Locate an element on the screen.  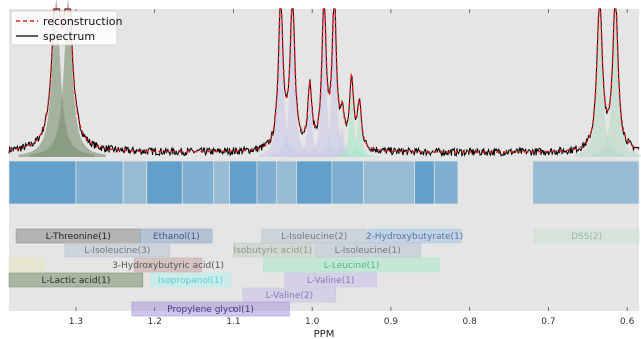
band-label: L-Isoleucine(2) is located at coordinates (314, 237).